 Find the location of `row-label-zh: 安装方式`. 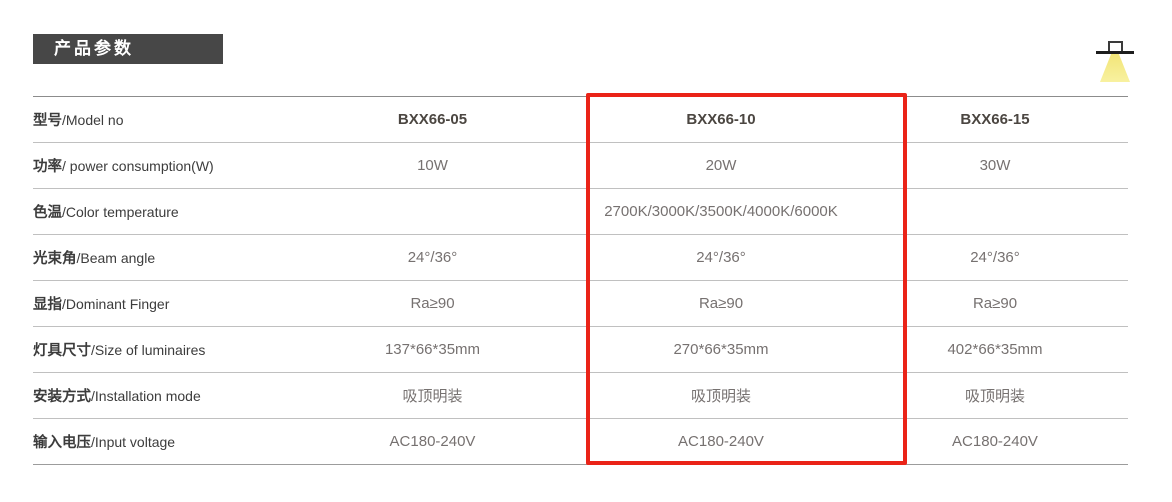

row-label-zh: 安装方式 is located at coordinates (62, 397).